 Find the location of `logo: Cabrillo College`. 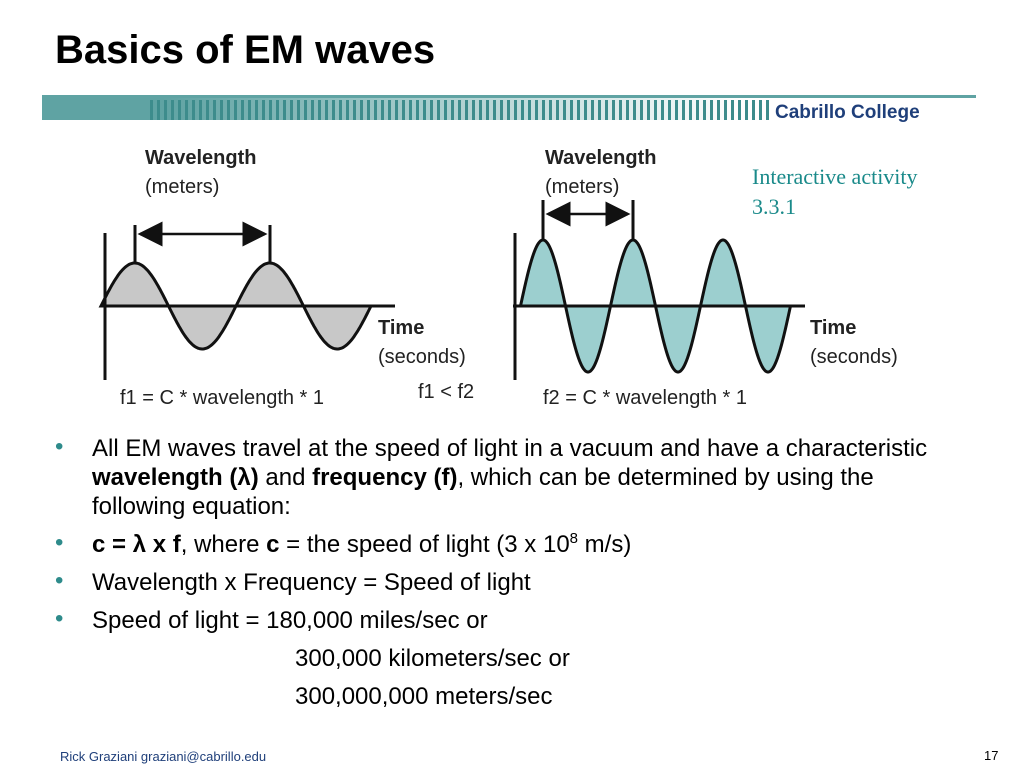

logo: Cabrillo College is located at coordinates (847, 112).